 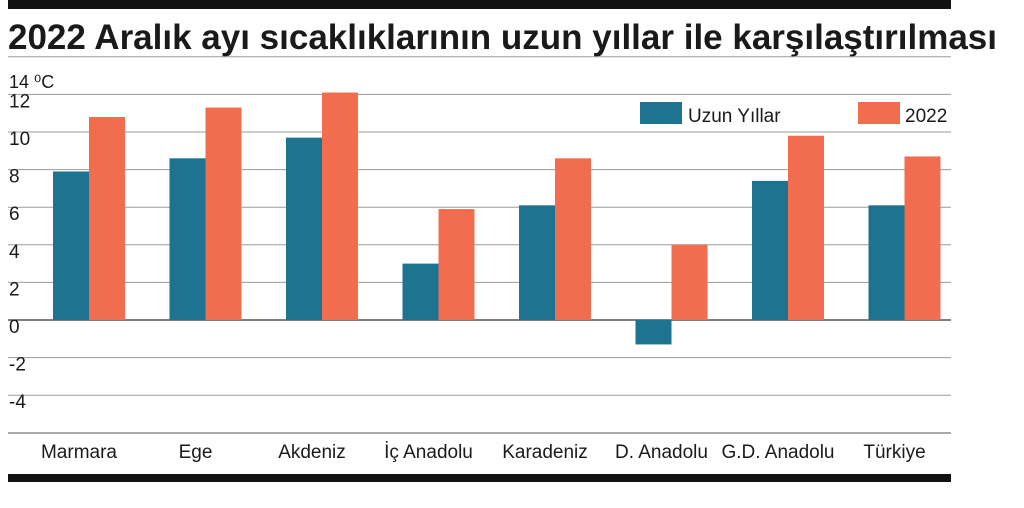 What do you see at coordinates (79, 452) in the screenshot?
I see `x-tick-label: Marmara` at bounding box center [79, 452].